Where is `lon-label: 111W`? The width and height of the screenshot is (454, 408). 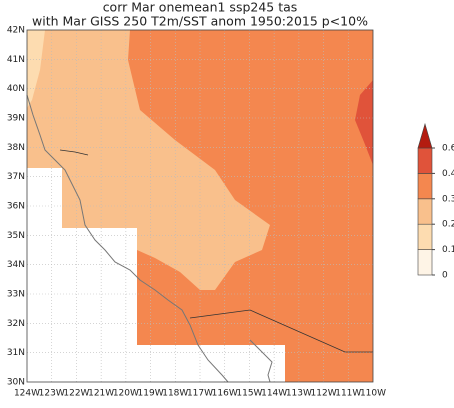 lon-label: 111W is located at coordinates (348, 394).